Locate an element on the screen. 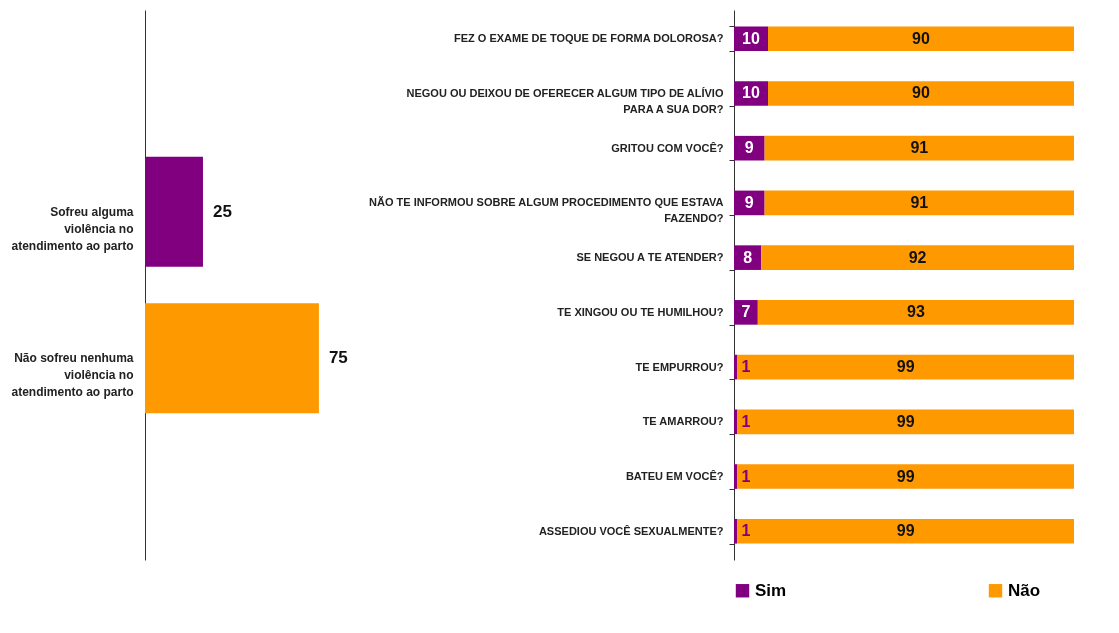  data-label: 7 is located at coordinates (746, 312).